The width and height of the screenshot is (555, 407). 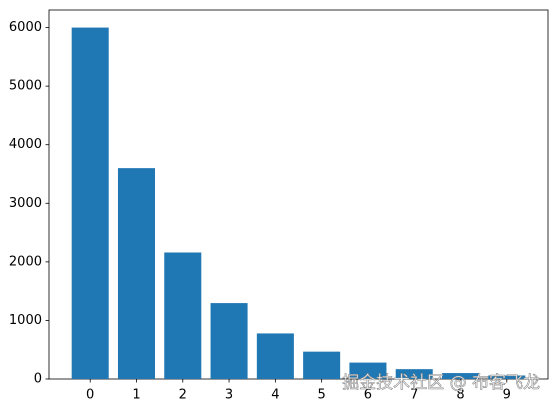 I want to click on x-tick-label: 6, so click(x=368, y=395).